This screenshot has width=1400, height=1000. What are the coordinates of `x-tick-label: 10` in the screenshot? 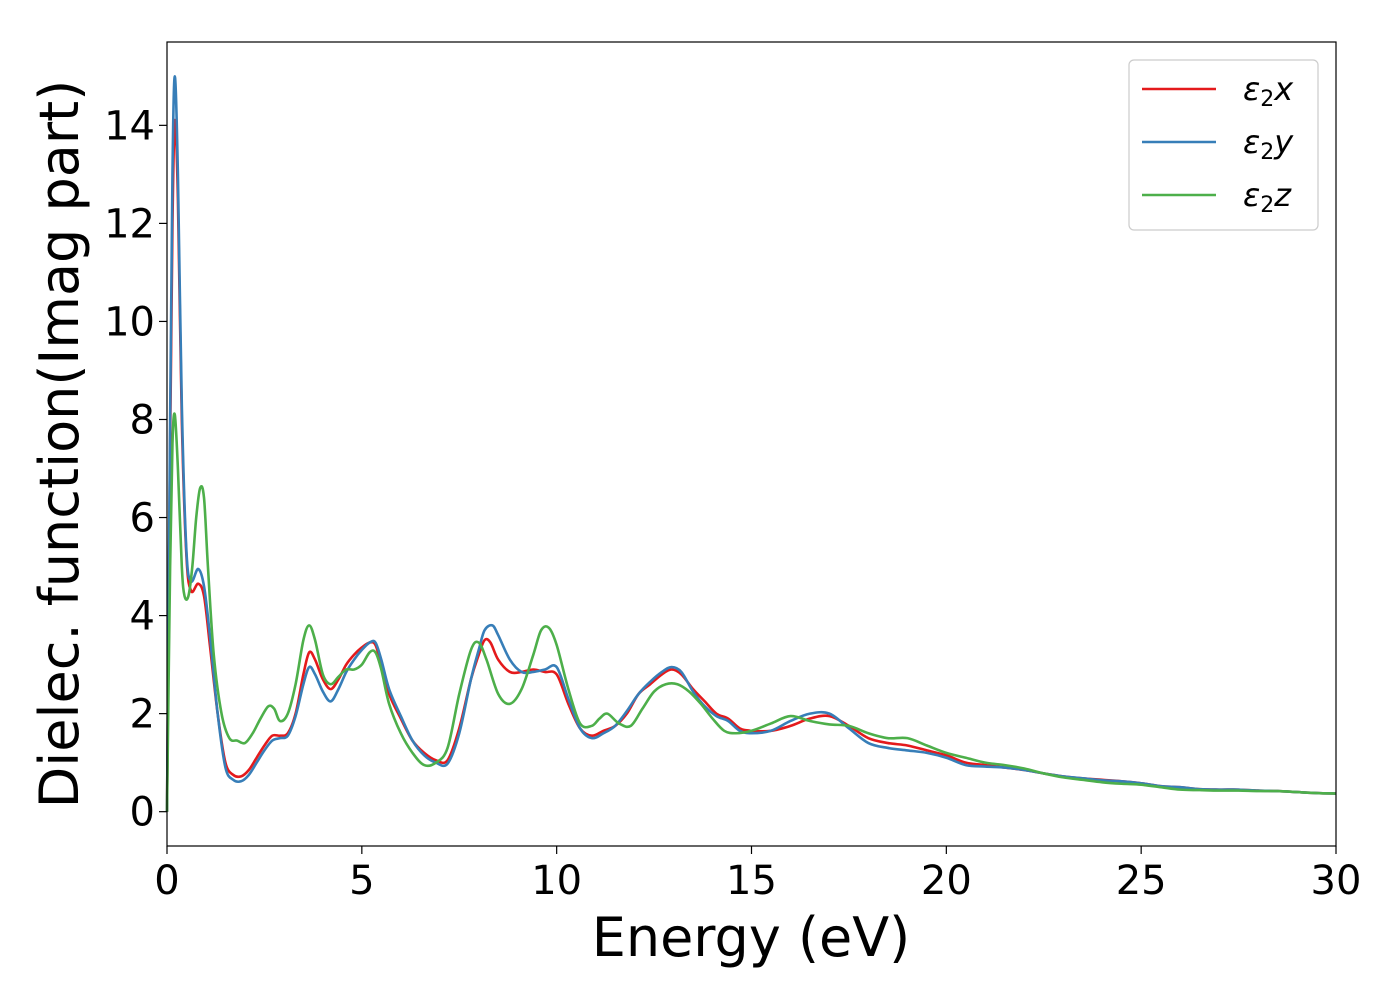 It's located at (556, 881).